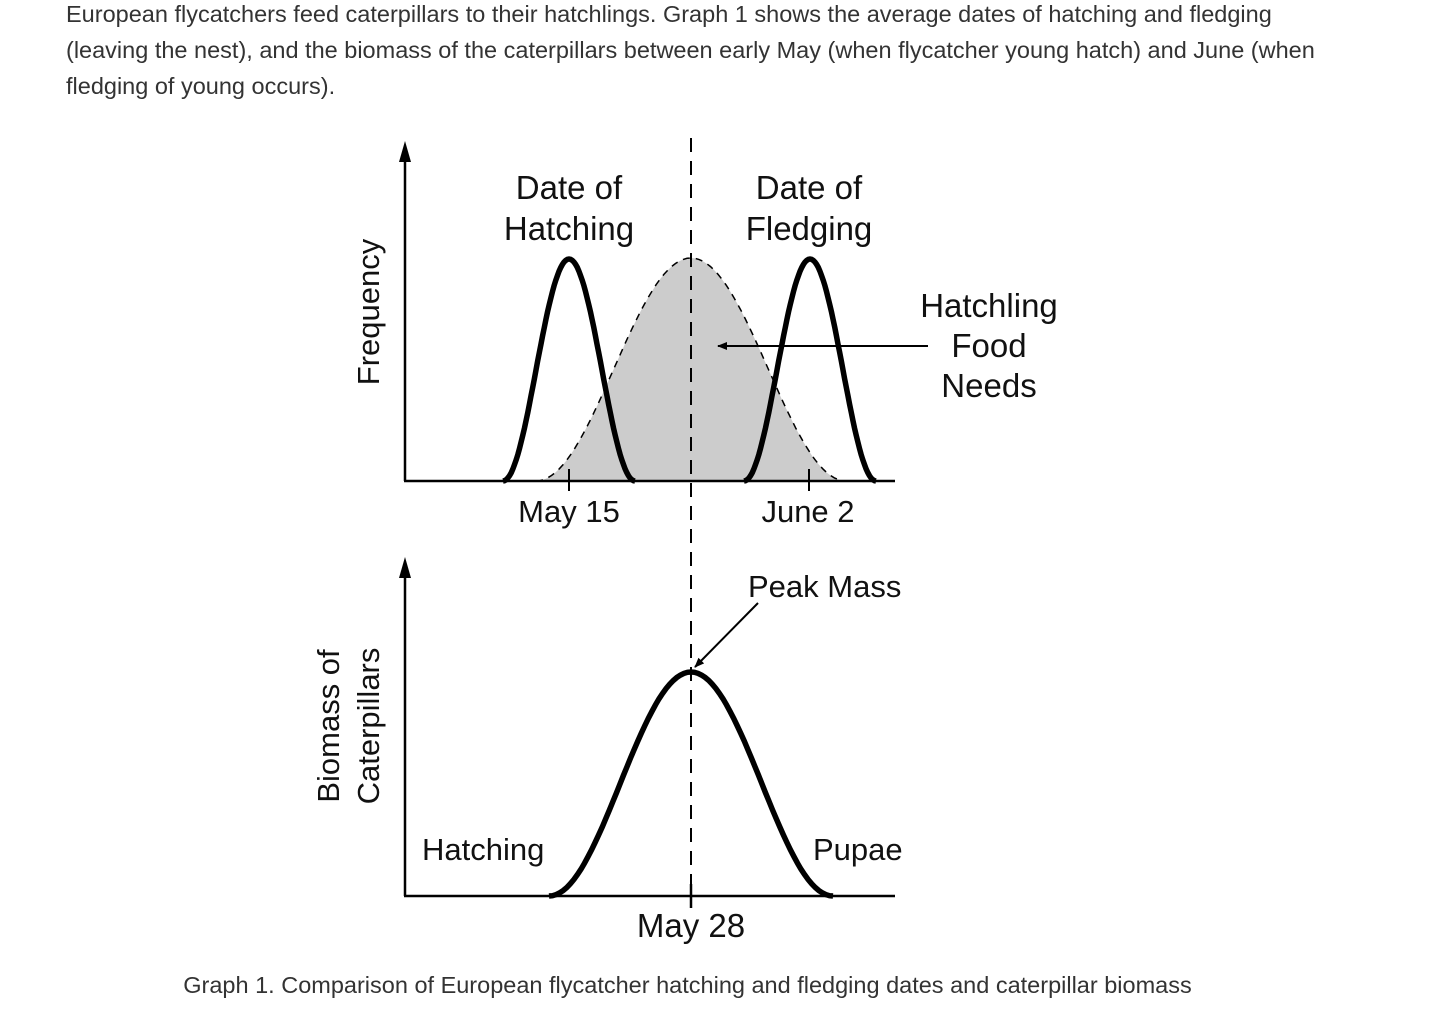 The width and height of the screenshot is (1452, 1025). I want to click on tick-label-may-28: May 28, so click(691, 925).